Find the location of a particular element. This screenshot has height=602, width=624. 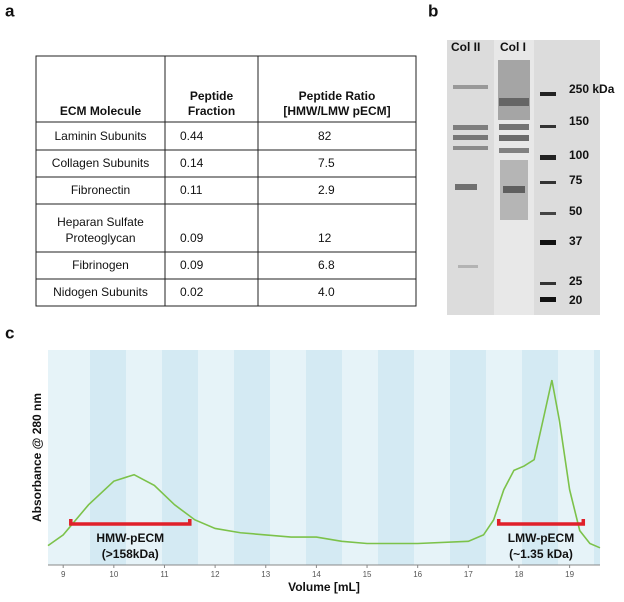

marker-label: 250 kDa is located at coordinates (592, 89).